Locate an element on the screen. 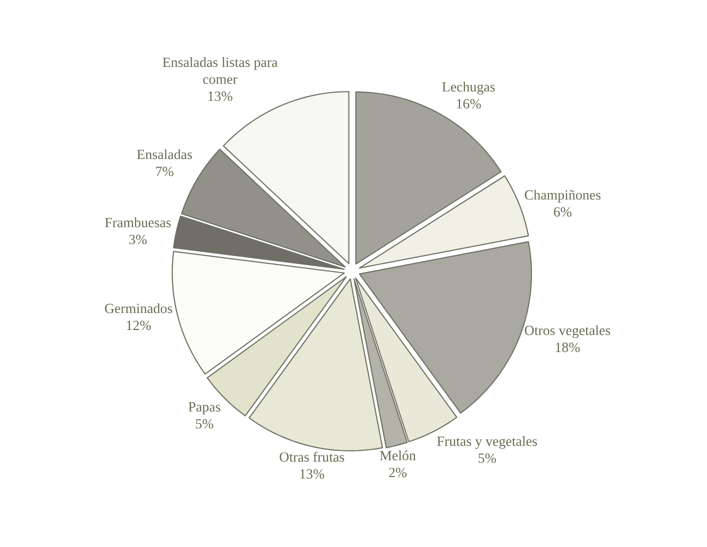  slice-label: Papas is located at coordinates (204, 408).